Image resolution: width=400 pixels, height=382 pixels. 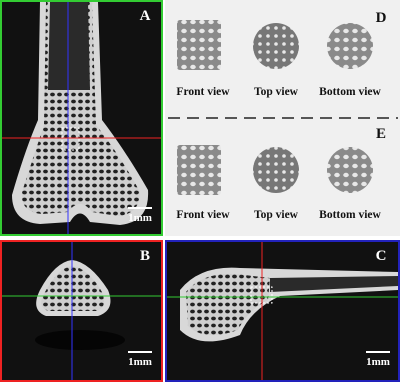 What do you see at coordinates (381, 134) in the screenshot?
I see `panel-label: E` at bounding box center [381, 134].